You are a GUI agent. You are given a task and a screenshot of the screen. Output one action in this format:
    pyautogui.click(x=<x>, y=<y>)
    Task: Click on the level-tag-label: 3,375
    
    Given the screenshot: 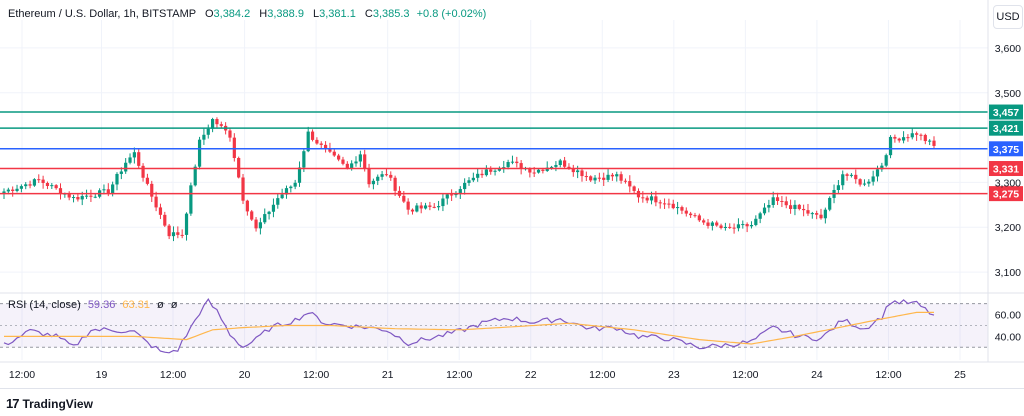 What is the action you would take?
    pyautogui.click(x=1006, y=150)
    